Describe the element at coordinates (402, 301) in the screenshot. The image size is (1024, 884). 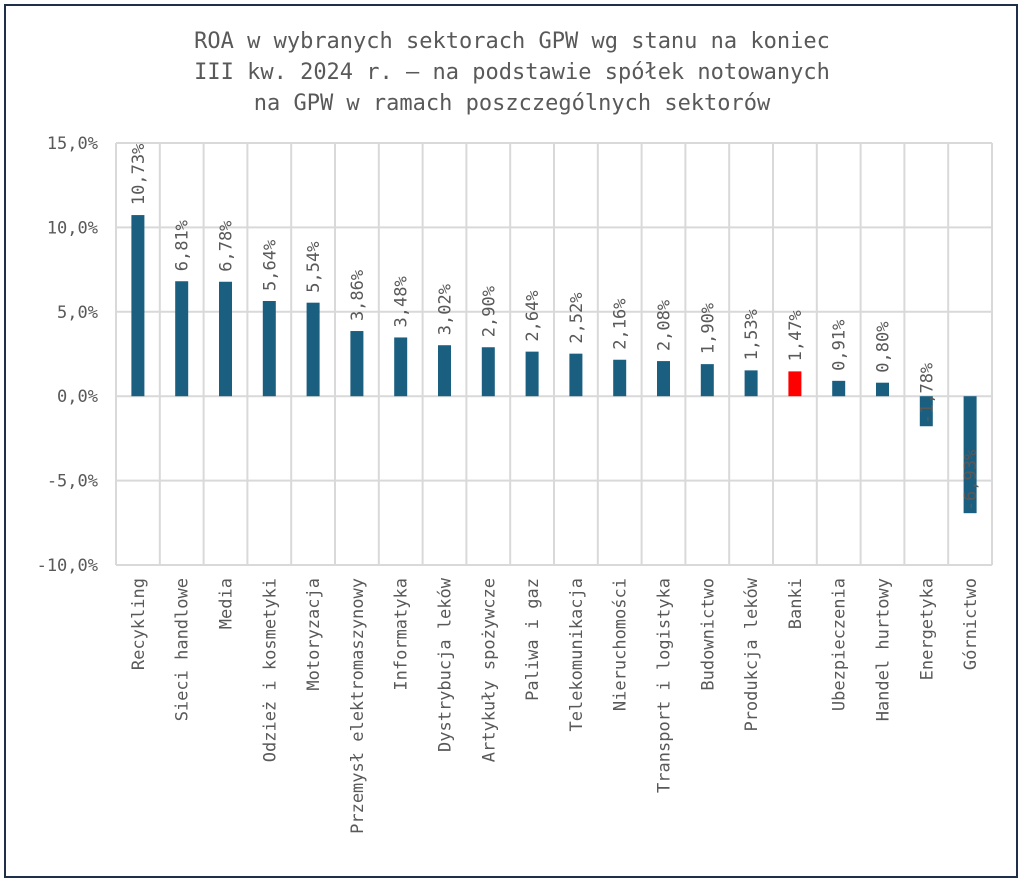
I see `value-label: 3,48%` at that location.